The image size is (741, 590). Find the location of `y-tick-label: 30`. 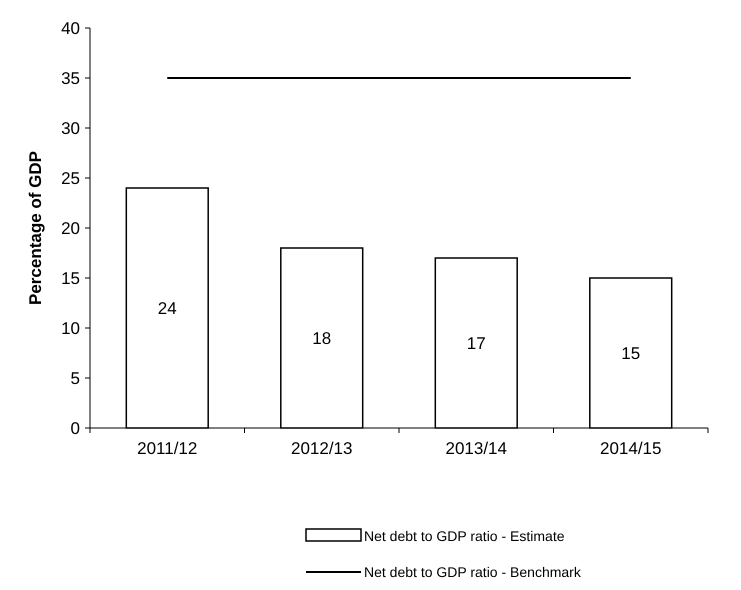

y-tick-label: 30 is located at coordinates (70, 128).